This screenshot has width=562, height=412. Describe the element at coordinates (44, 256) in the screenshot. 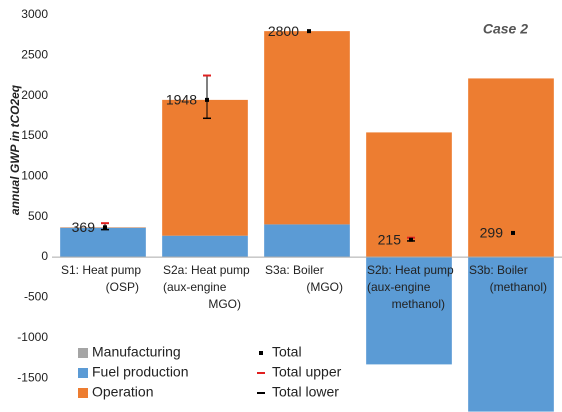

I see `y-tick-label: 0` at that location.